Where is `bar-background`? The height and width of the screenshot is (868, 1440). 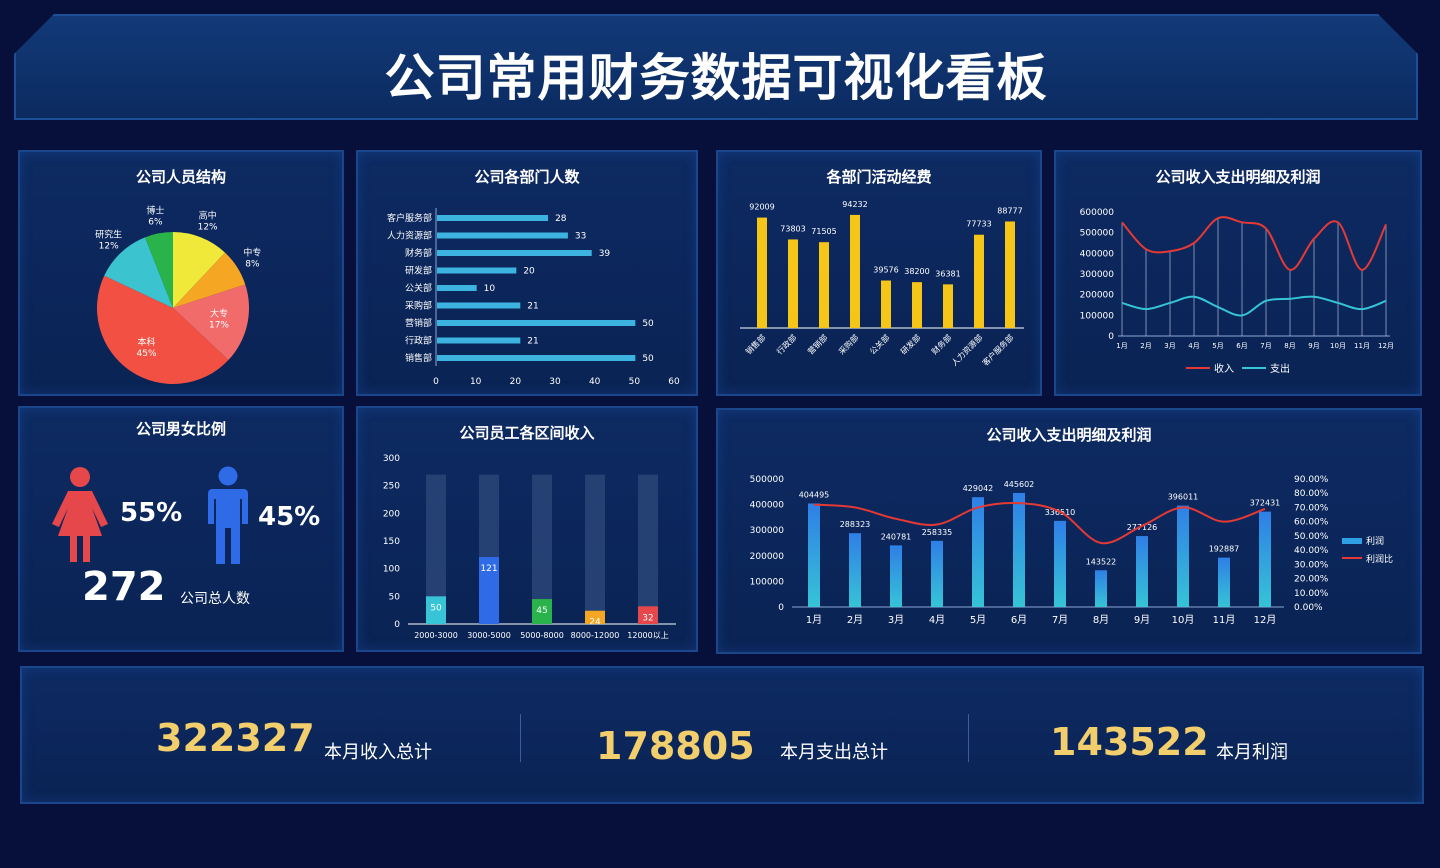
bar-background is located at coordinates (595, 549).